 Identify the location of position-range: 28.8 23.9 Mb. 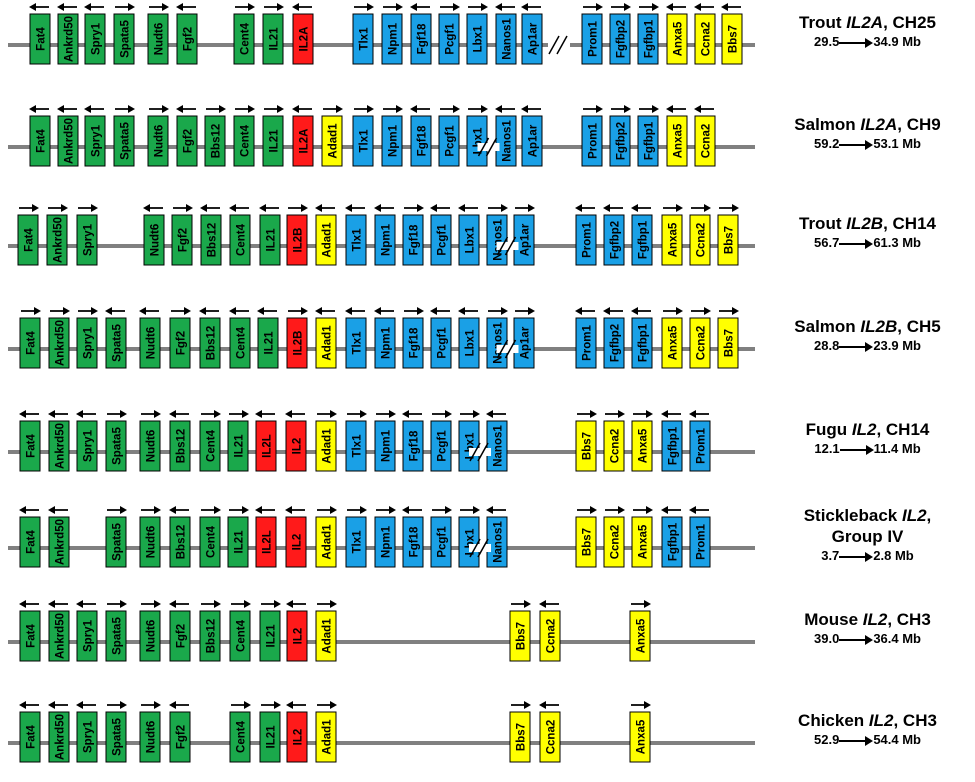
(867, 345).